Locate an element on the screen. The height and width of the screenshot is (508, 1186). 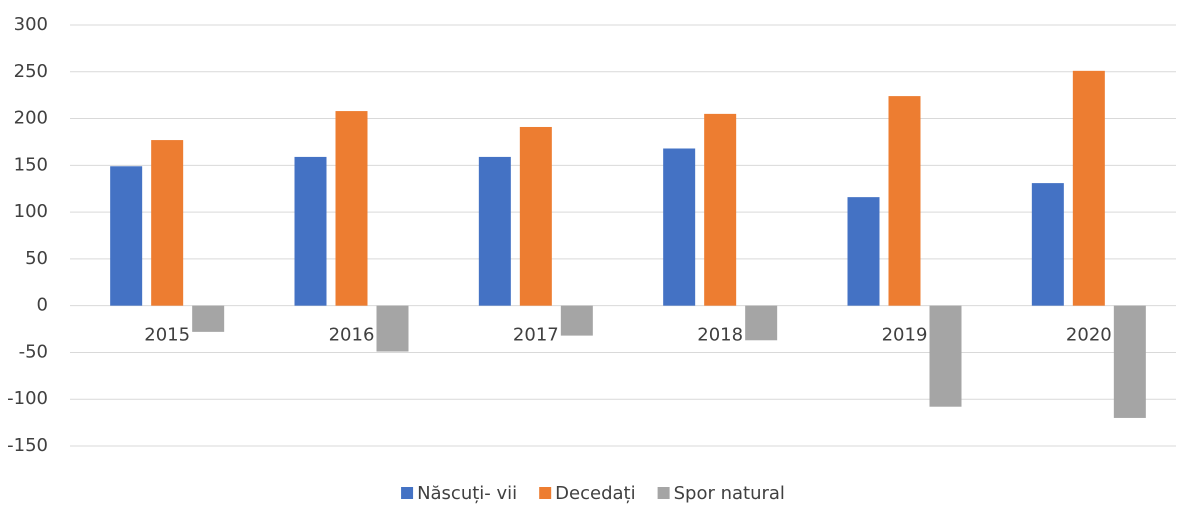
legend-label: Decedați is located at coordinates (595, 493).